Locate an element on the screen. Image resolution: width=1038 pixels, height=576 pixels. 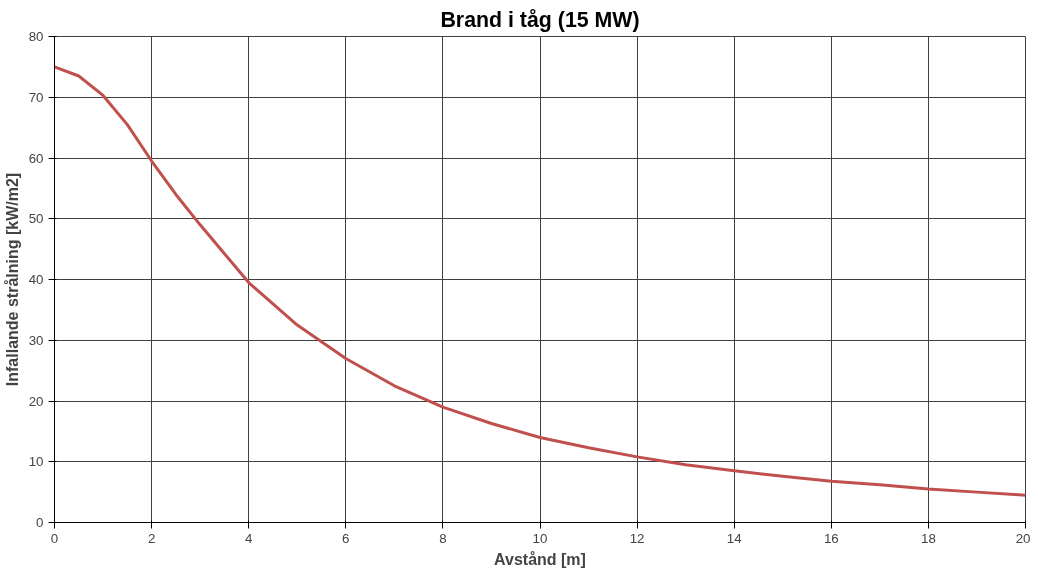
x-tick-label: 14 is located at coordinates (734, 538).